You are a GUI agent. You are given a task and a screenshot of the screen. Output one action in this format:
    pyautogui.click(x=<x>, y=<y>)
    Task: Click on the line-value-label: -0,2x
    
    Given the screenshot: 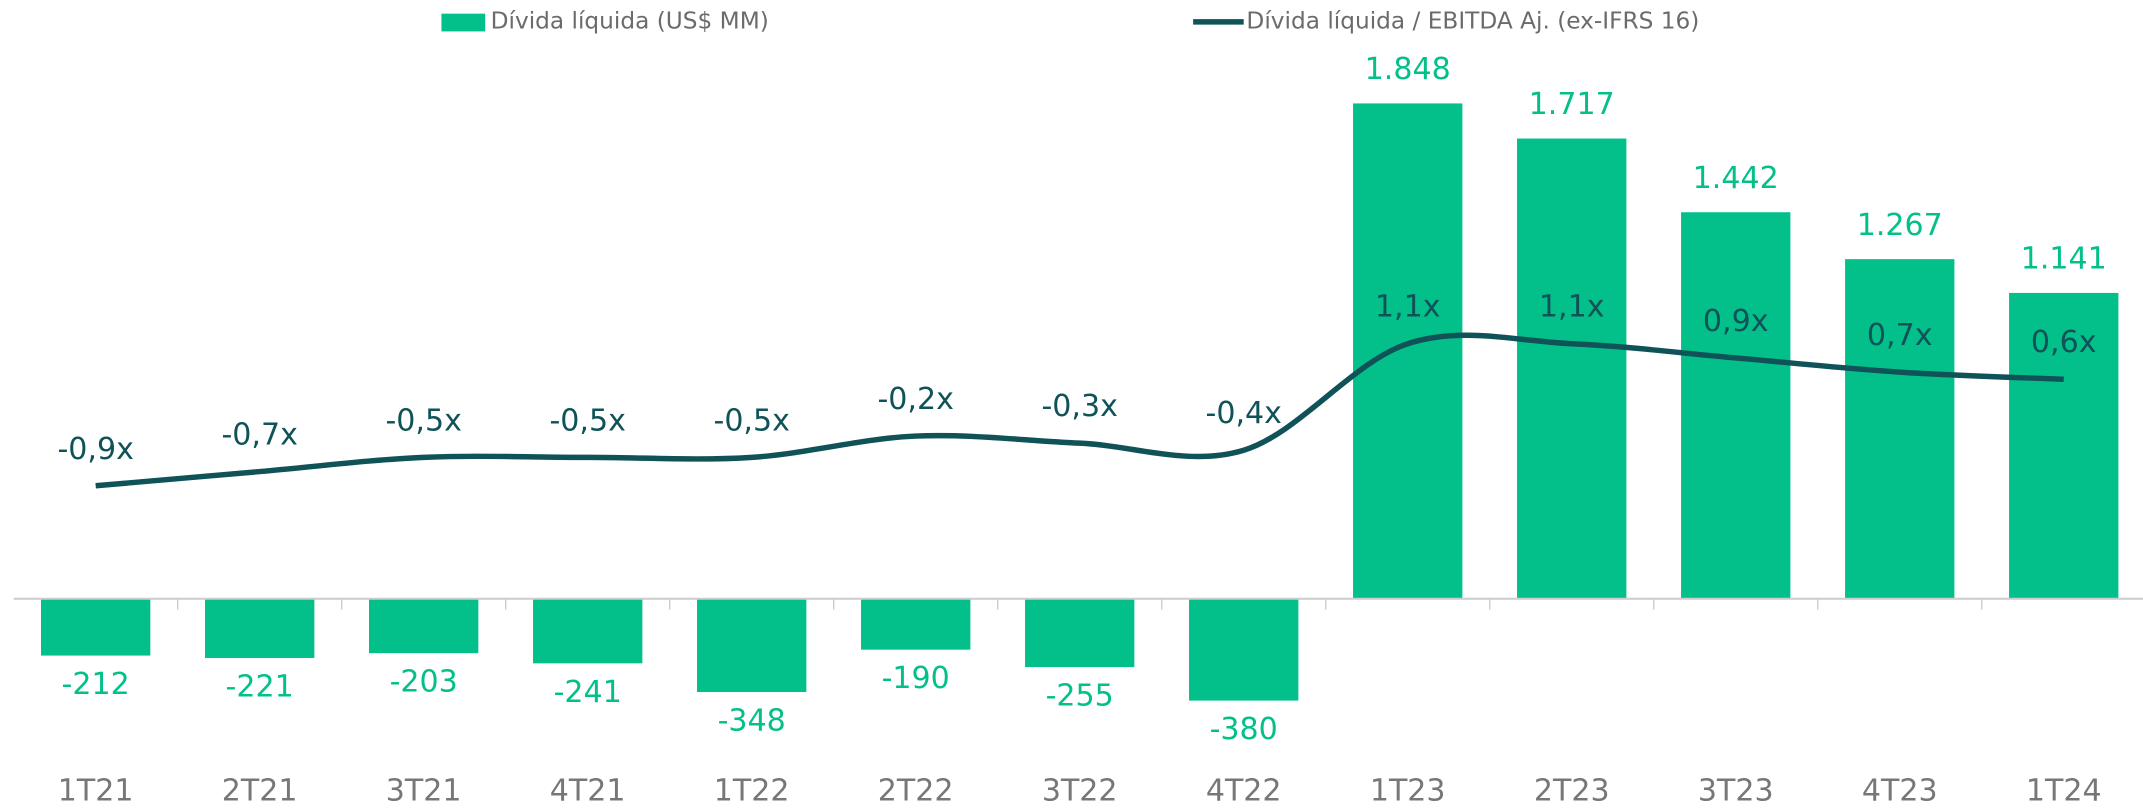 What is the action you would take?
    pyautogui.click(x=915, y=399)
    